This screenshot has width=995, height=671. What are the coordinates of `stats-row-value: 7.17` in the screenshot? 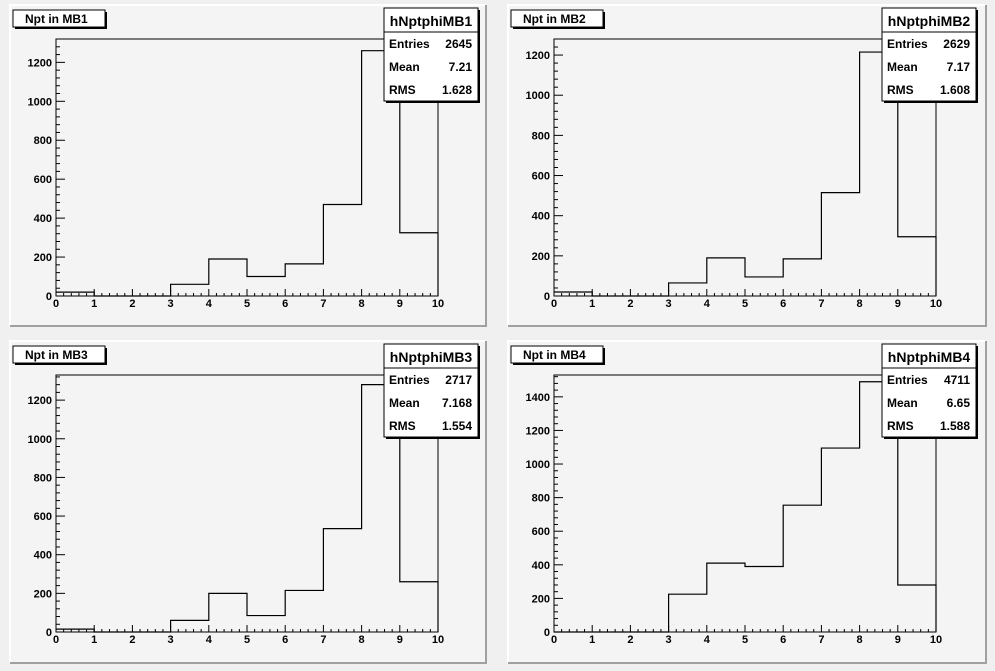 It's located at (959, 67).